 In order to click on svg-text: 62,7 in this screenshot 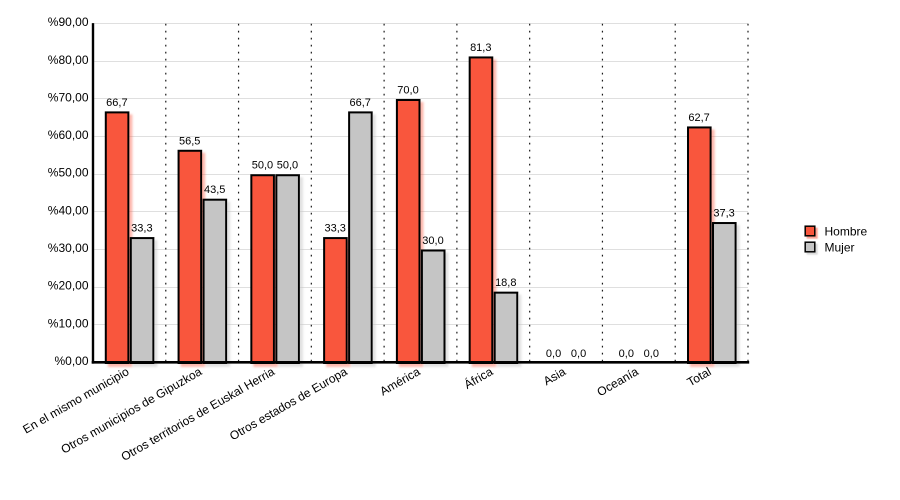, I will do `click(698, 118)`.